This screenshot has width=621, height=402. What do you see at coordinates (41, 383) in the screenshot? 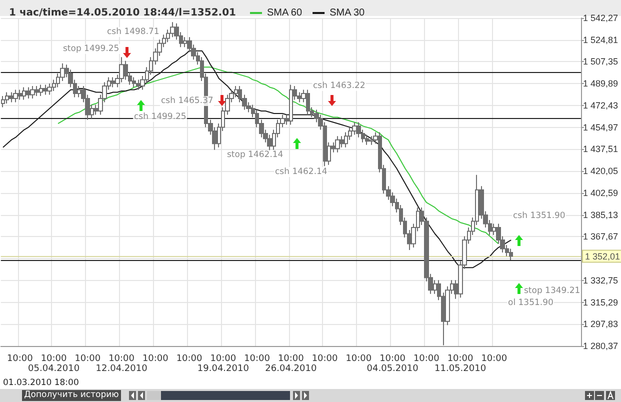
I see `text: 01.03.2010 18:00` at bounding box center [41, 383].